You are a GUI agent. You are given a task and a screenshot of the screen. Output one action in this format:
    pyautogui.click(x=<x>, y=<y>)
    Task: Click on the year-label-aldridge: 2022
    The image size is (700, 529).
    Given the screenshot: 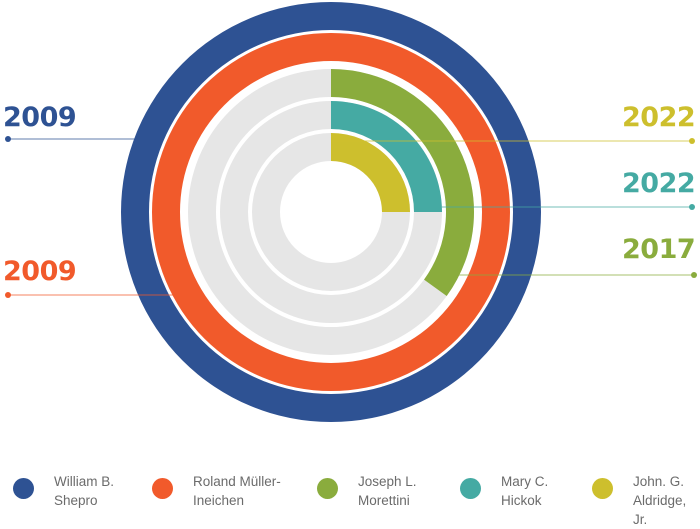 What is the action you would take?
    pyautogui.click(x=659, y=117)
    